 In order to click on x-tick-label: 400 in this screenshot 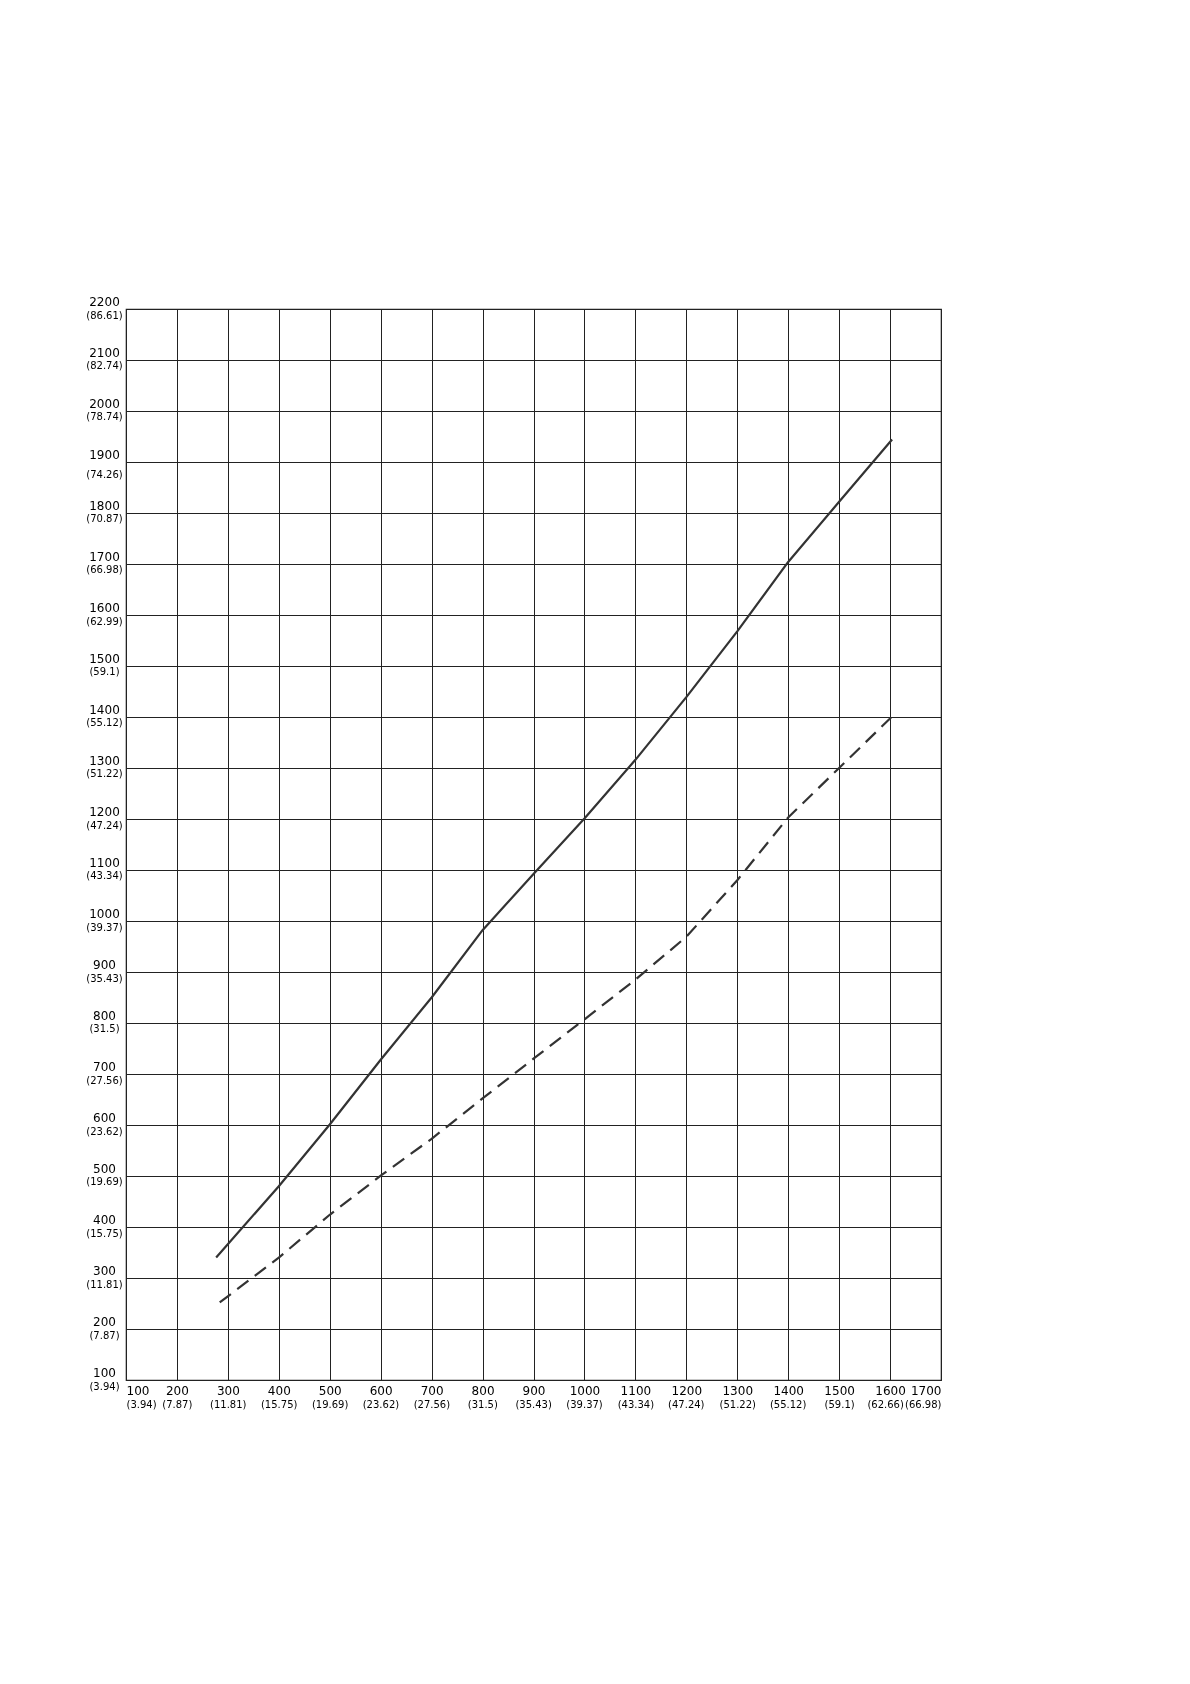, I will do `click(279, 1390)`.